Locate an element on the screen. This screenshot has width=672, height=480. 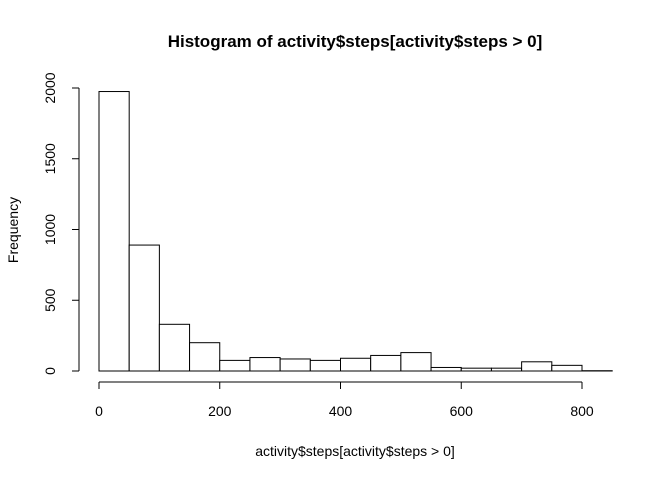
y-tick-label: 500 is located at coordinates (50, 300).